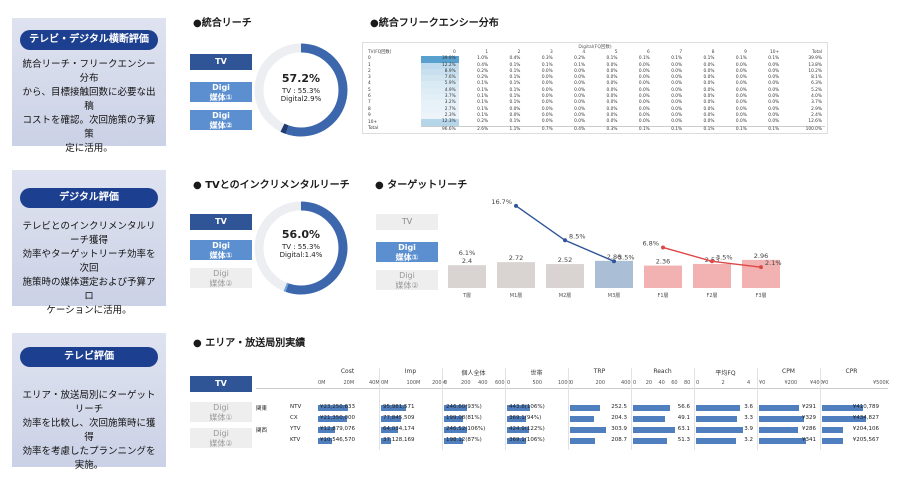 This screenshot has height=478, width=898. I want to click on axis-tick: 60, so click(674, 383).